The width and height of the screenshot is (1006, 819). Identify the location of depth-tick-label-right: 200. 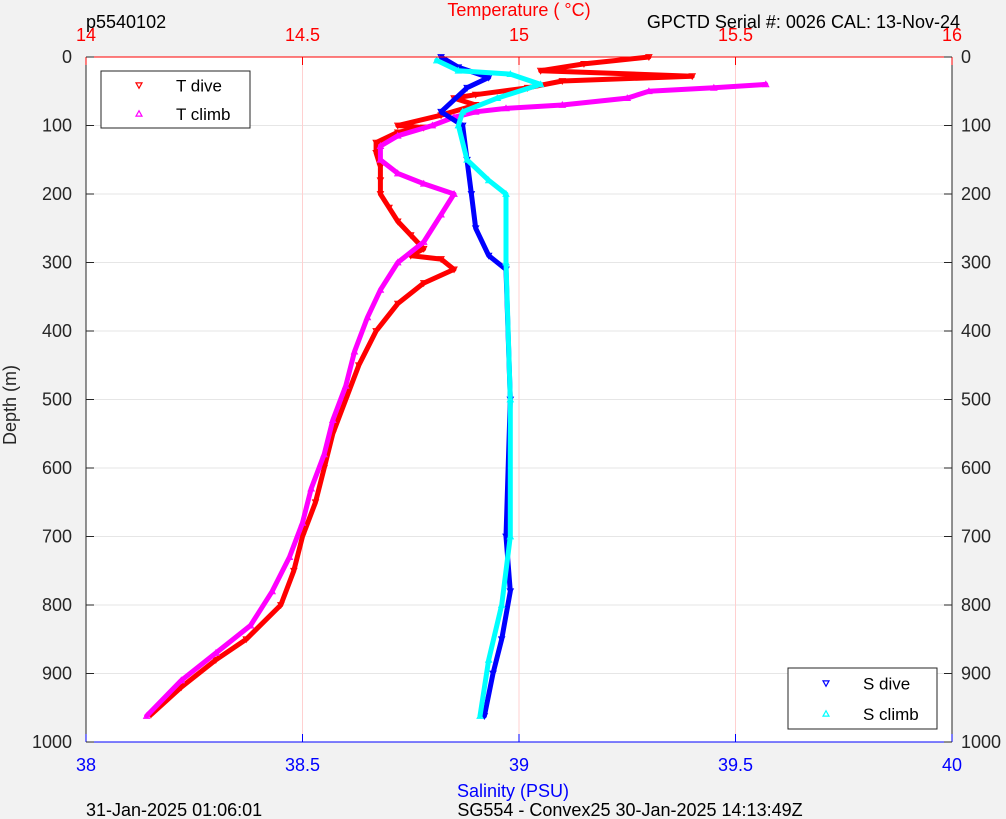
(976, 194).